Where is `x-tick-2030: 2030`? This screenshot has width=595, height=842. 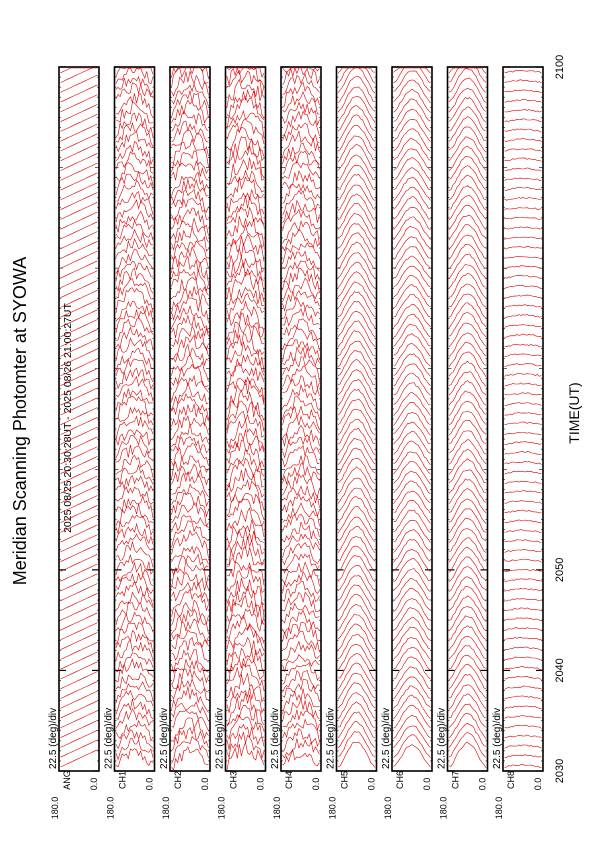
x-tick-2030: 2030 is located at coordinates (560, 771).